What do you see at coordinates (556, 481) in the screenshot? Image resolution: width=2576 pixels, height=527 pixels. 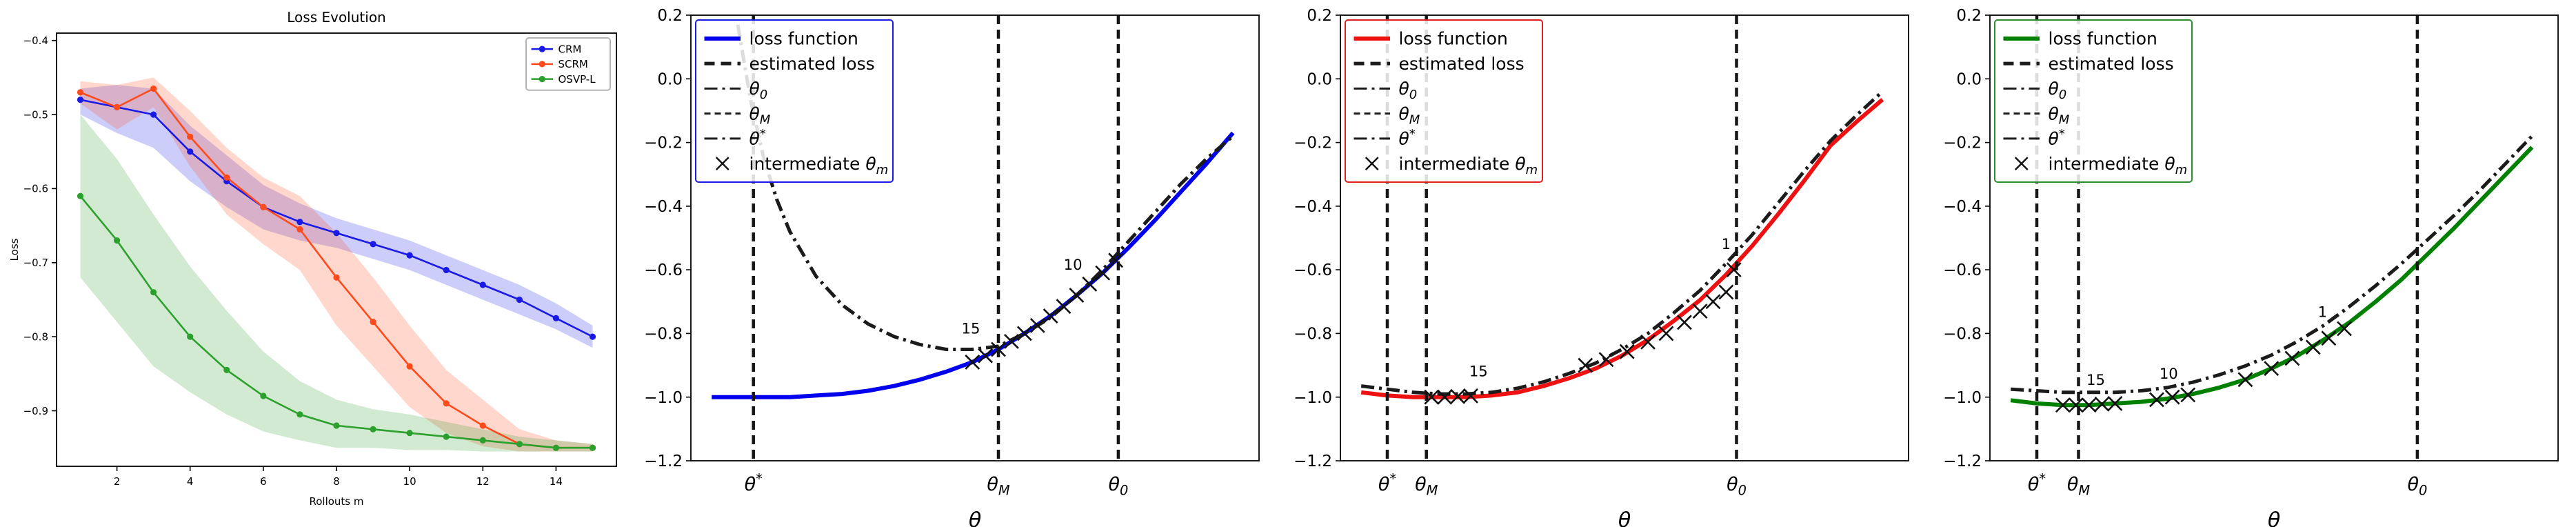 I see `x-tick-label: 14` at bounding box center [556, 481].